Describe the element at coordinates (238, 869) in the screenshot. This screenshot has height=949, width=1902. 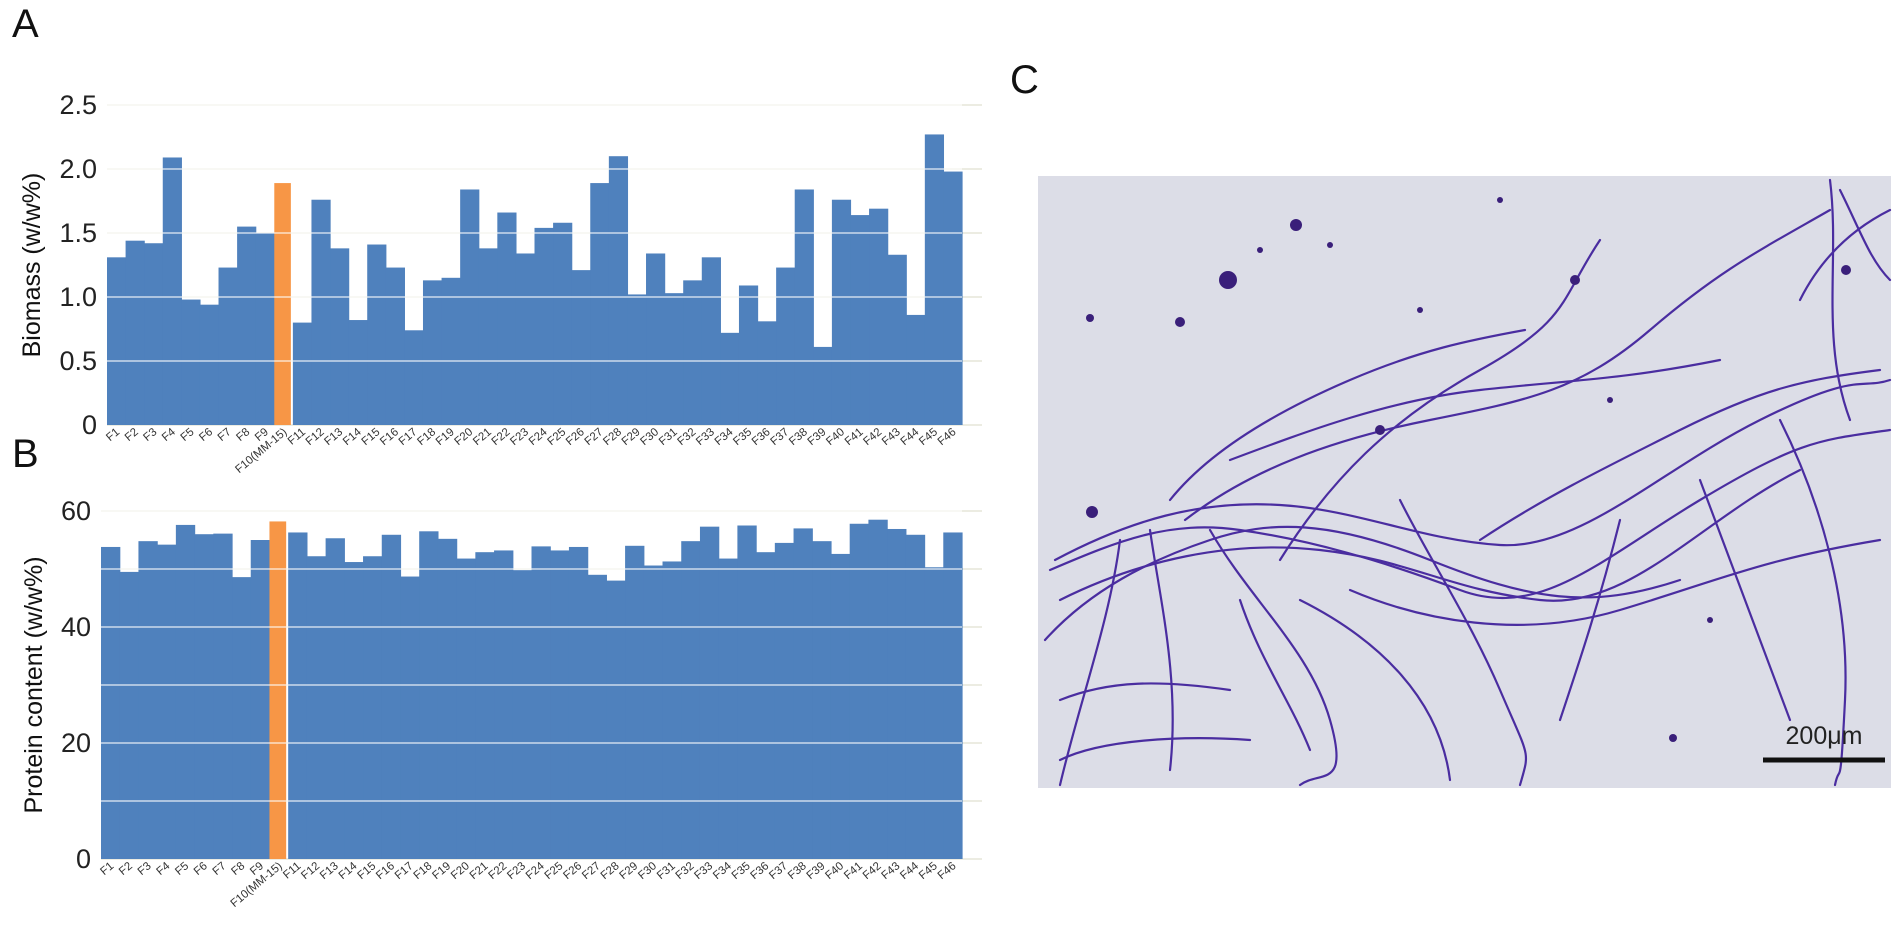
I see `x-tick-label: F8` at that location.